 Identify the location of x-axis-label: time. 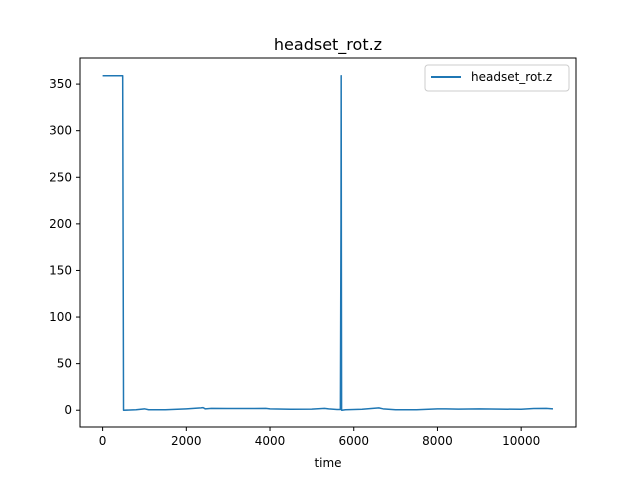
(327, 463).